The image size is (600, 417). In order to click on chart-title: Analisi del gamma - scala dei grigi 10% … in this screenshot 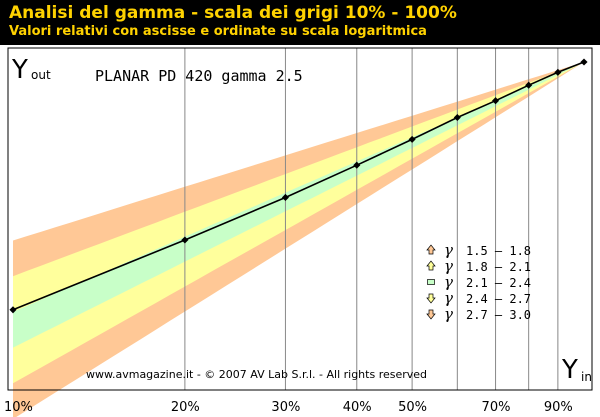, I will do `click(233, 13)`.